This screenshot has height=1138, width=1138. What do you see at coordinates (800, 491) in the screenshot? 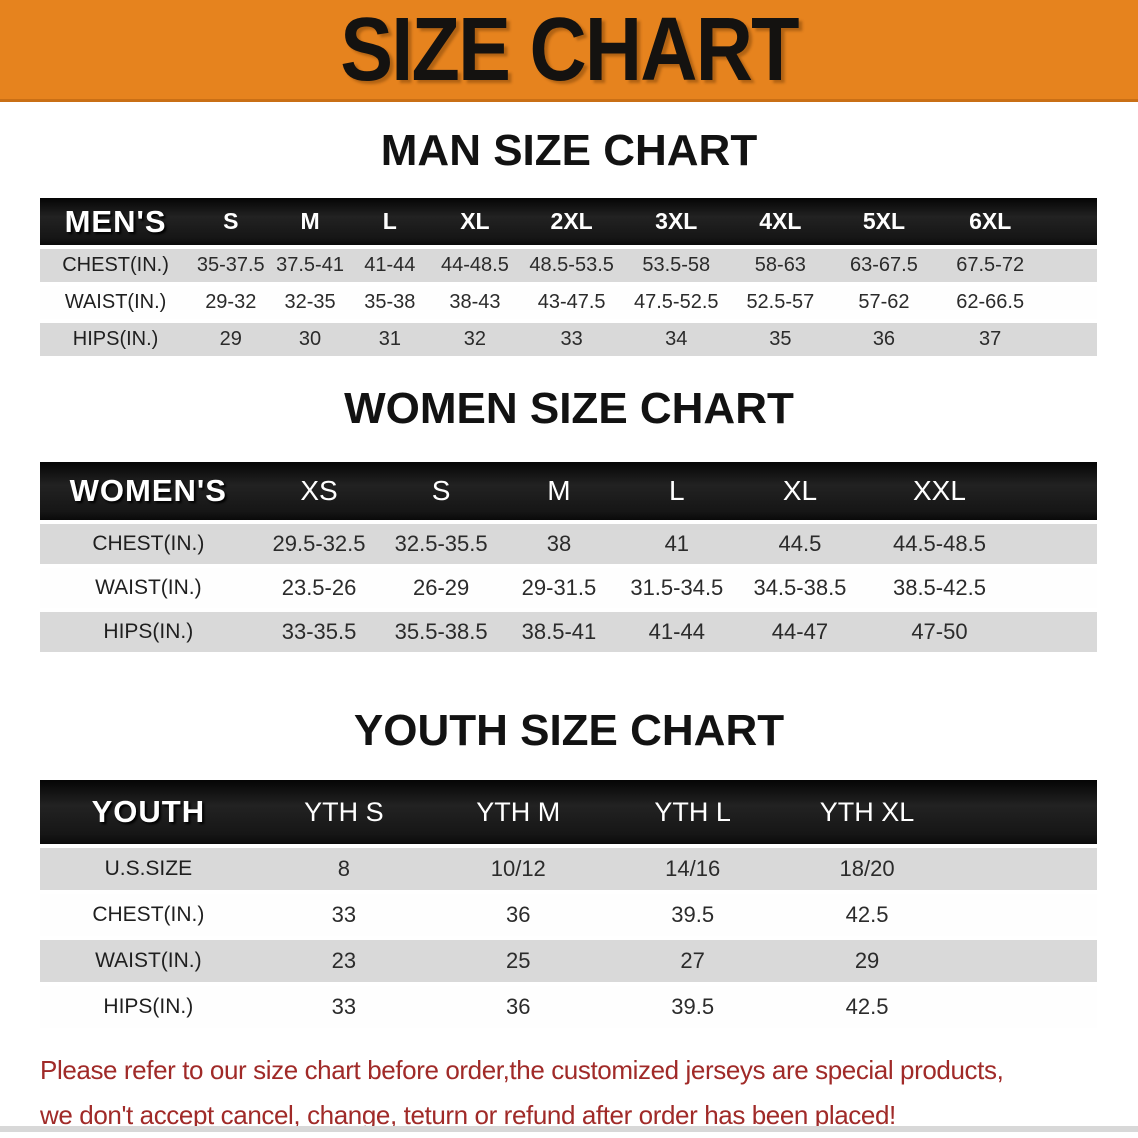
I see `women-column-header: XL` at bounding box center [800, 491].